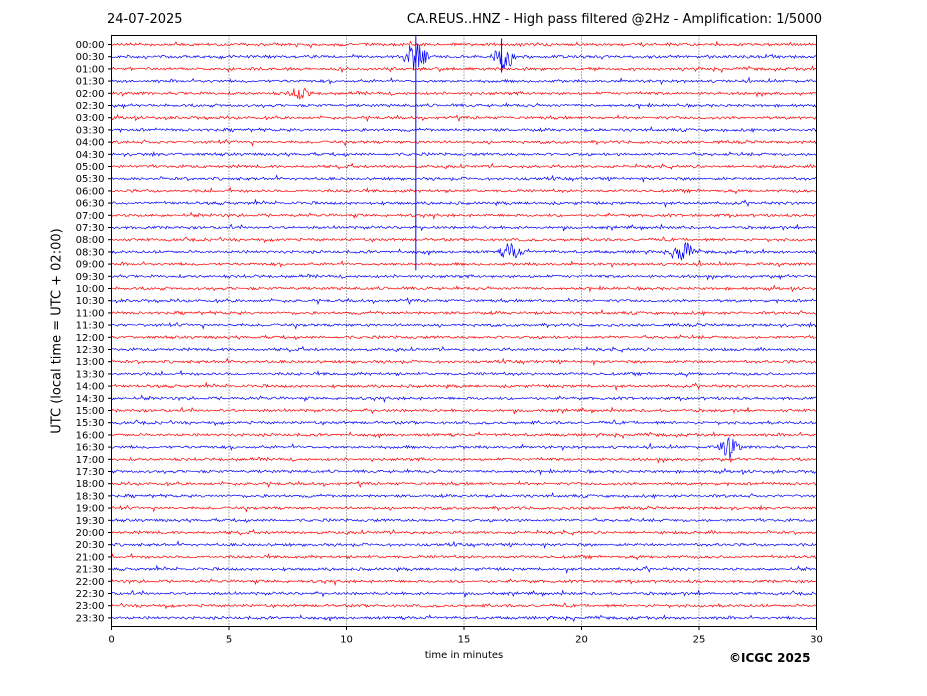 The image size is (927, 696). What do you see at coordinates (90, 45) in the screenshot?
I see `y-tick-label: 00:00` at bounding box center [90, 45].